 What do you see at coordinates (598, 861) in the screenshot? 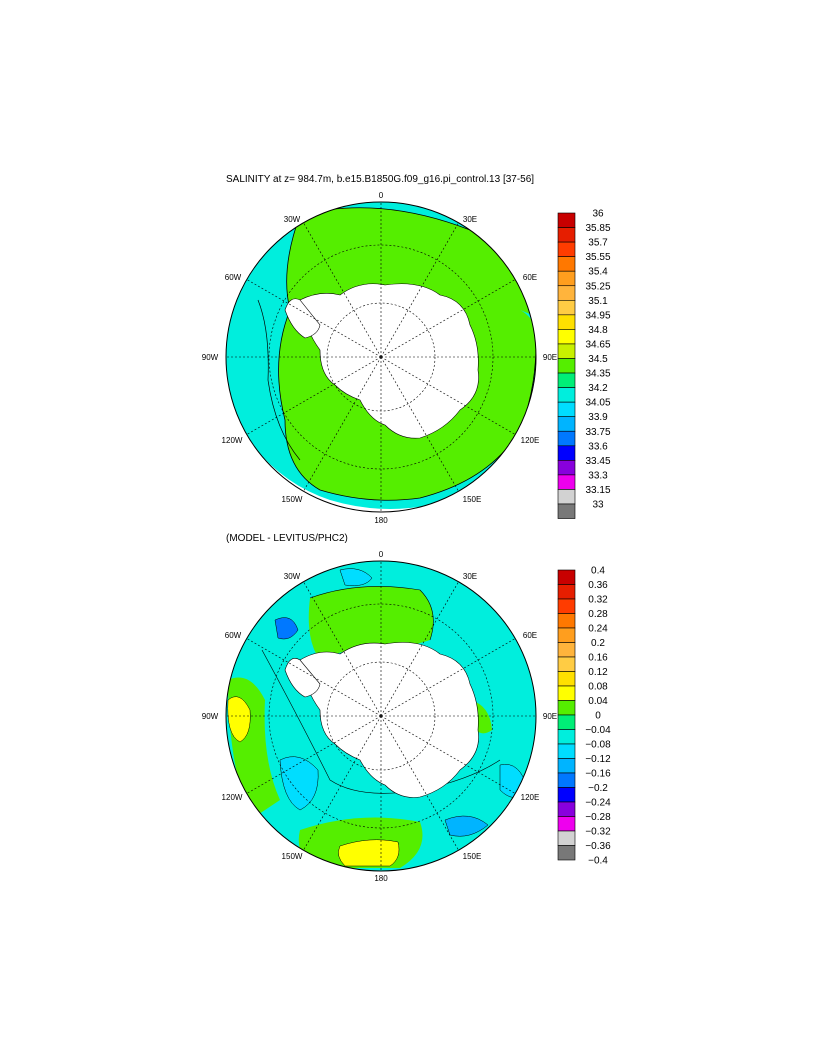
I see `colorbar-label: −0.4` at bounding box center [598, 861].